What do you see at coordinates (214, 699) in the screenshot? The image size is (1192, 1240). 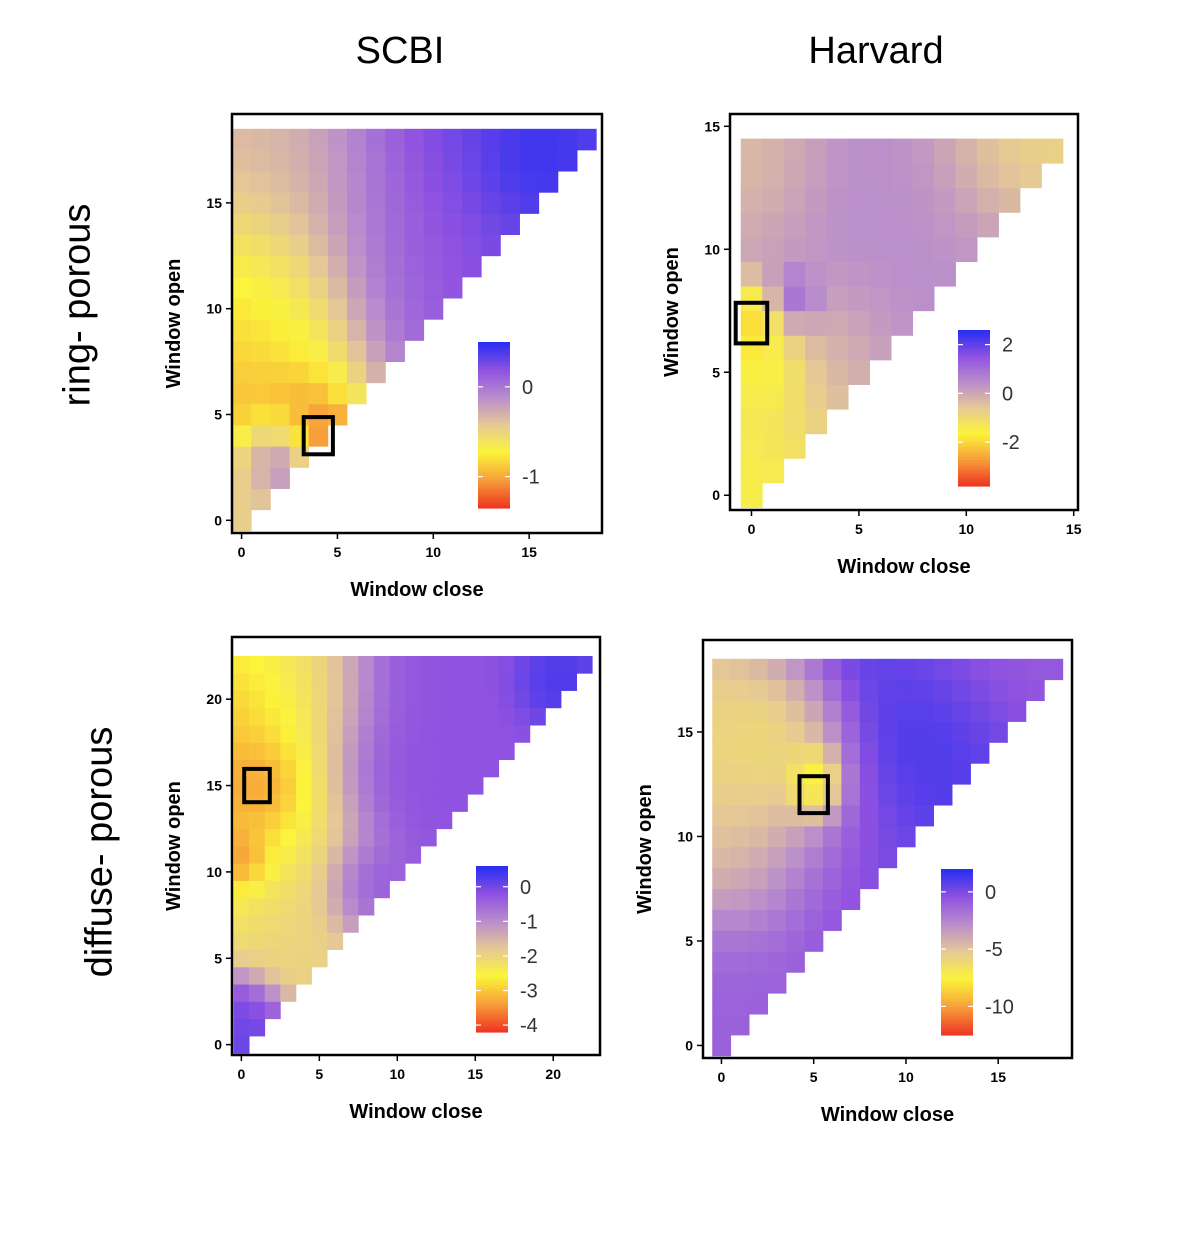 I see `y-tick-label: 20` at bounding box center [214, 699].